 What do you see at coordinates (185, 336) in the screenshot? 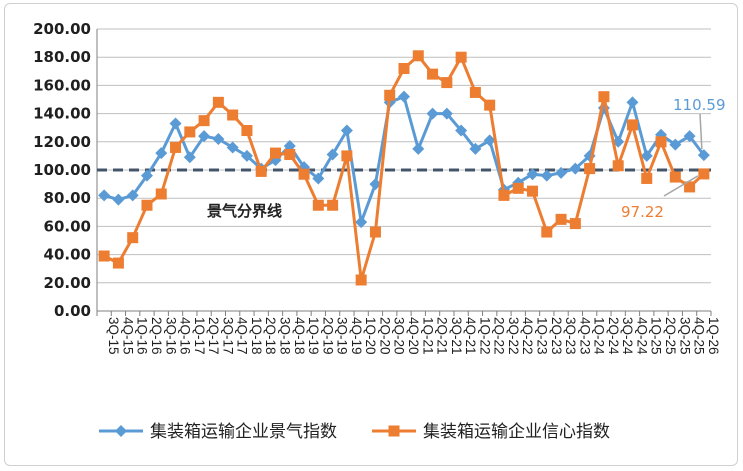
I see `x-tick-label: 4Q-16` at bounding box center [185, 336].